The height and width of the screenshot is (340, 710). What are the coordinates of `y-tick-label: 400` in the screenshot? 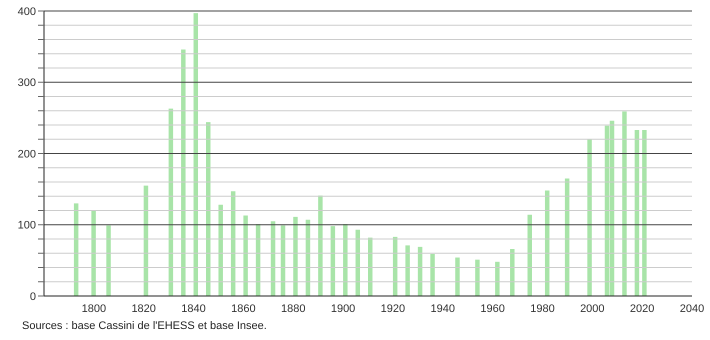 It's located at (27, 12).